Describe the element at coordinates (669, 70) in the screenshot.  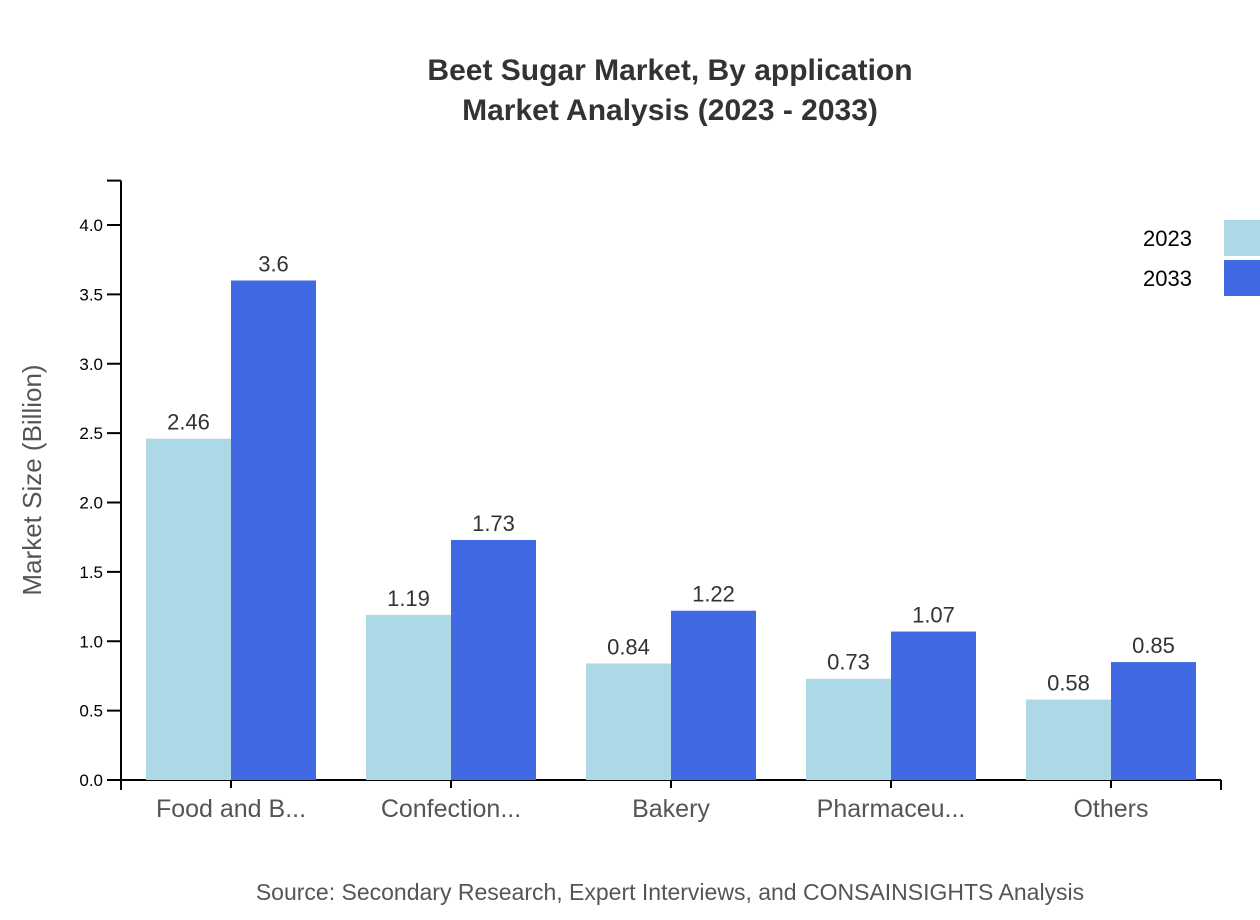
I see `chart-title: Beet Sugar Market, By application` at that location.